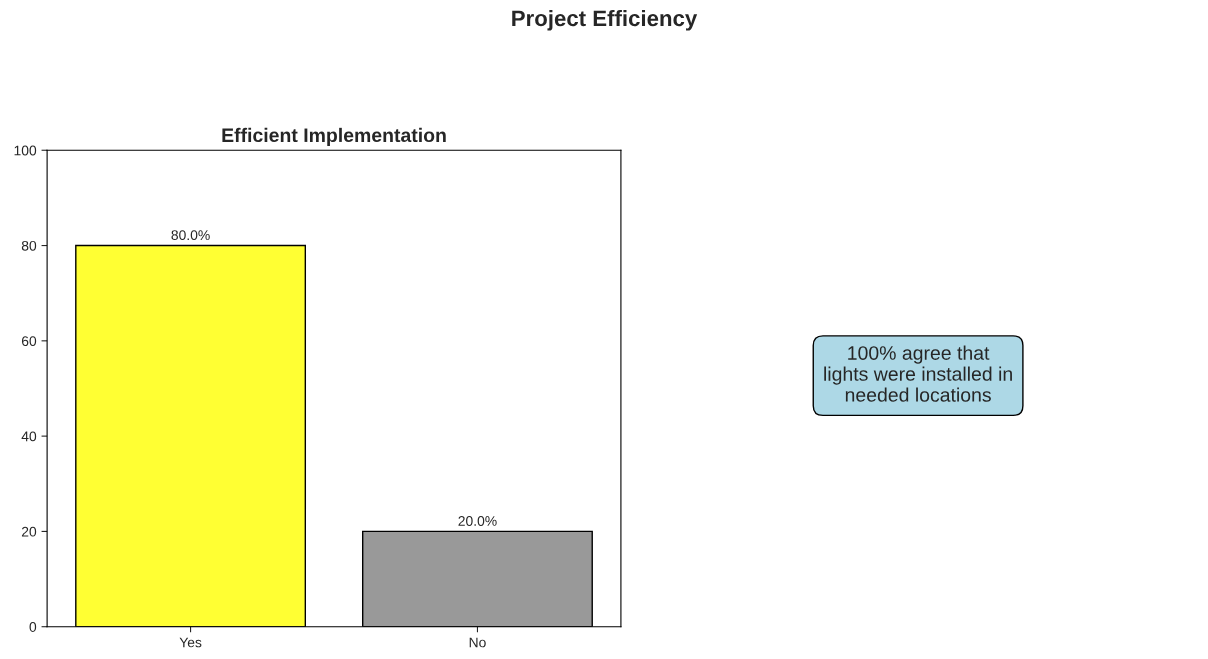 This screenshot has height=659, width=1208. What do you see at coordinates (29, 341) in the screenshot?
I see `y-tick-label: 60` at bounding box center [29, 341].